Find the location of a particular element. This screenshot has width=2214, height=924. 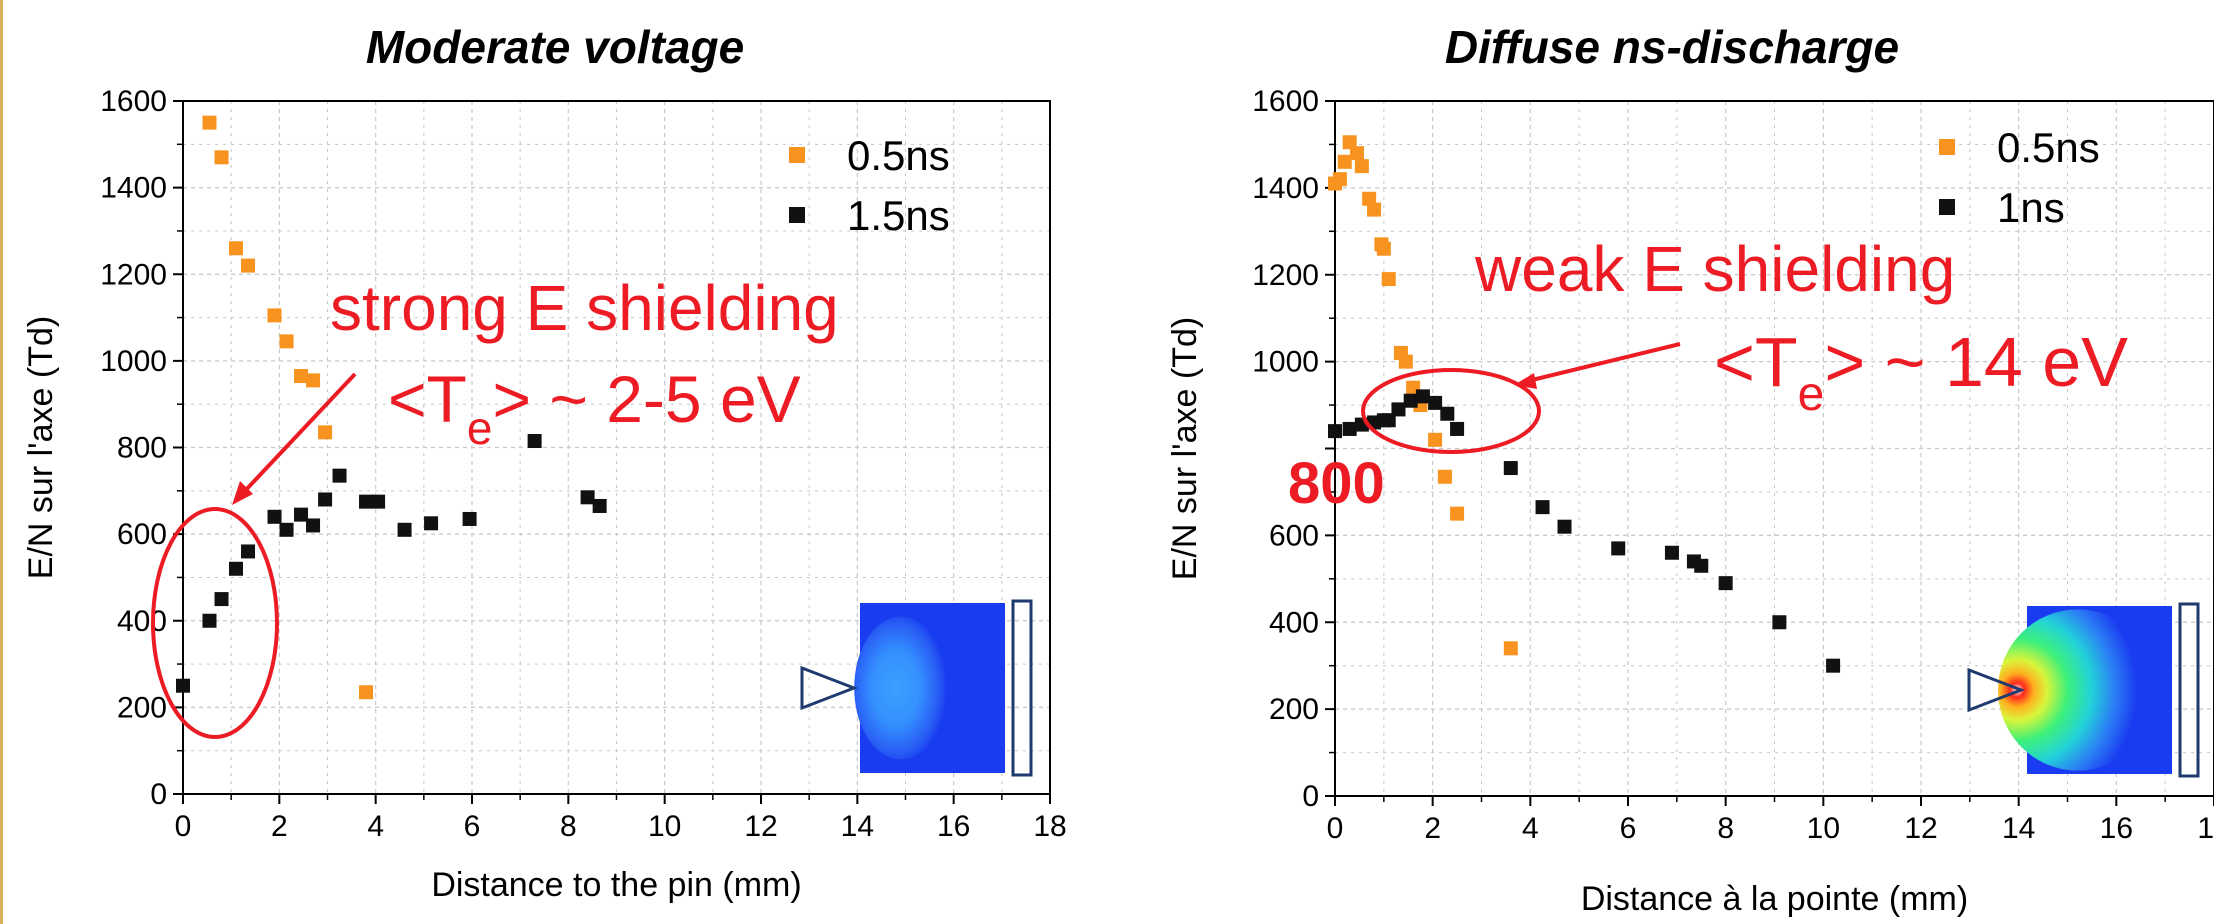

field-map-plume is located at coordinates (2078, 690).